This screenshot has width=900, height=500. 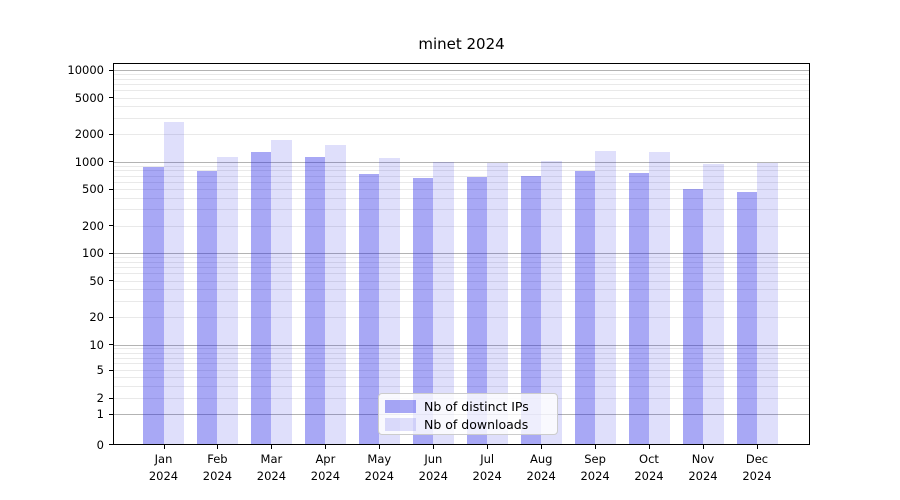 I want to click on y-tick-label: 50, so click(x=96, y=280).